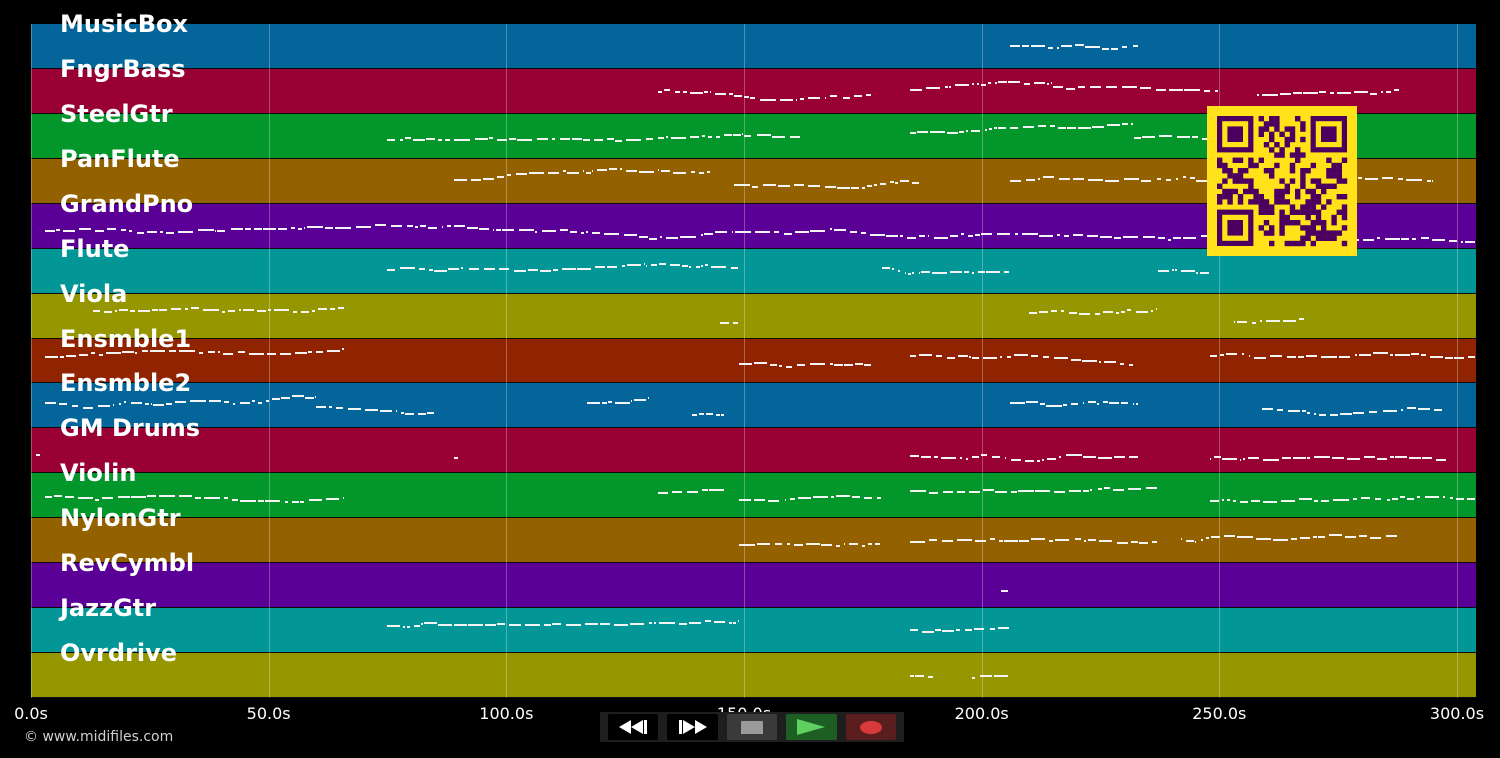 The width and height of the screenshot is (1500, 758). I want to click on track-name: Flute, so click(95, 248).